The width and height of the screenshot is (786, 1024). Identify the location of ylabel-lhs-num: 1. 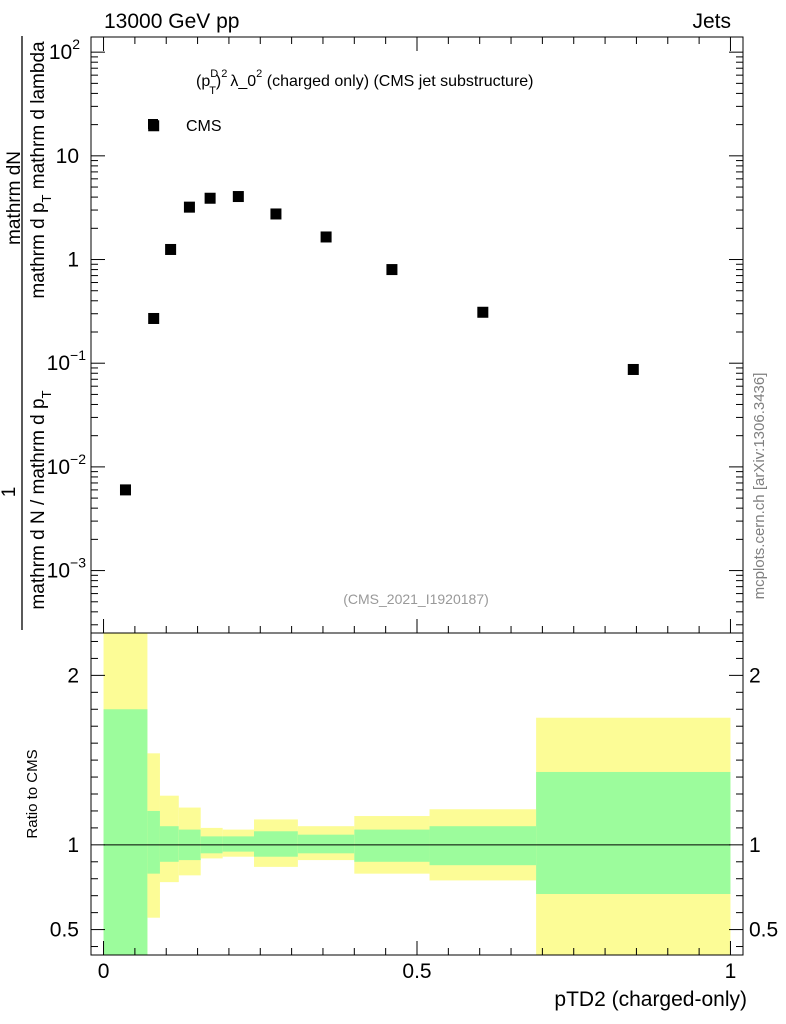
(10, 492).